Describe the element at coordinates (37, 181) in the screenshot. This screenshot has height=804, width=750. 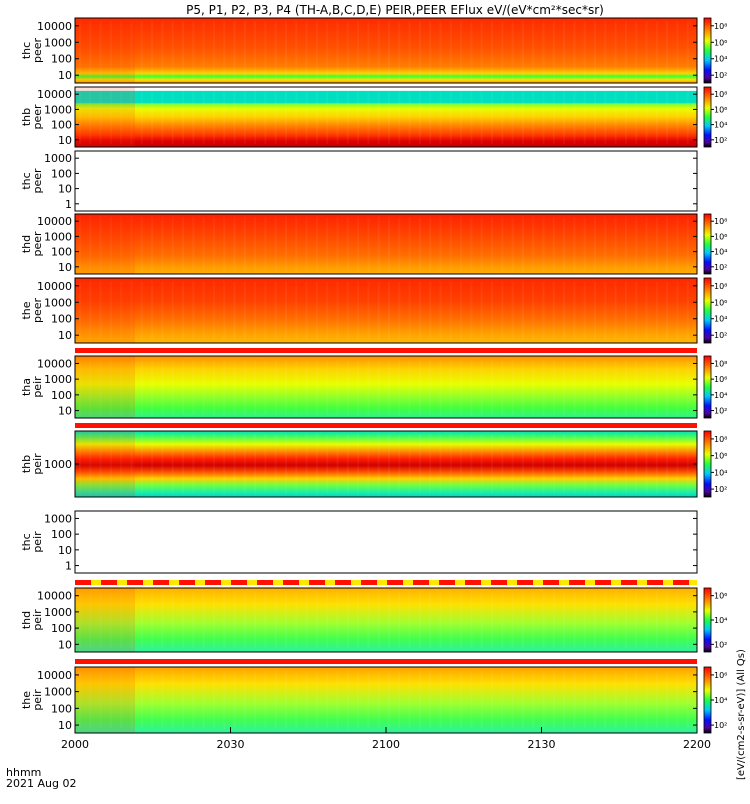
I see `y-axis-label: peer` at that location.